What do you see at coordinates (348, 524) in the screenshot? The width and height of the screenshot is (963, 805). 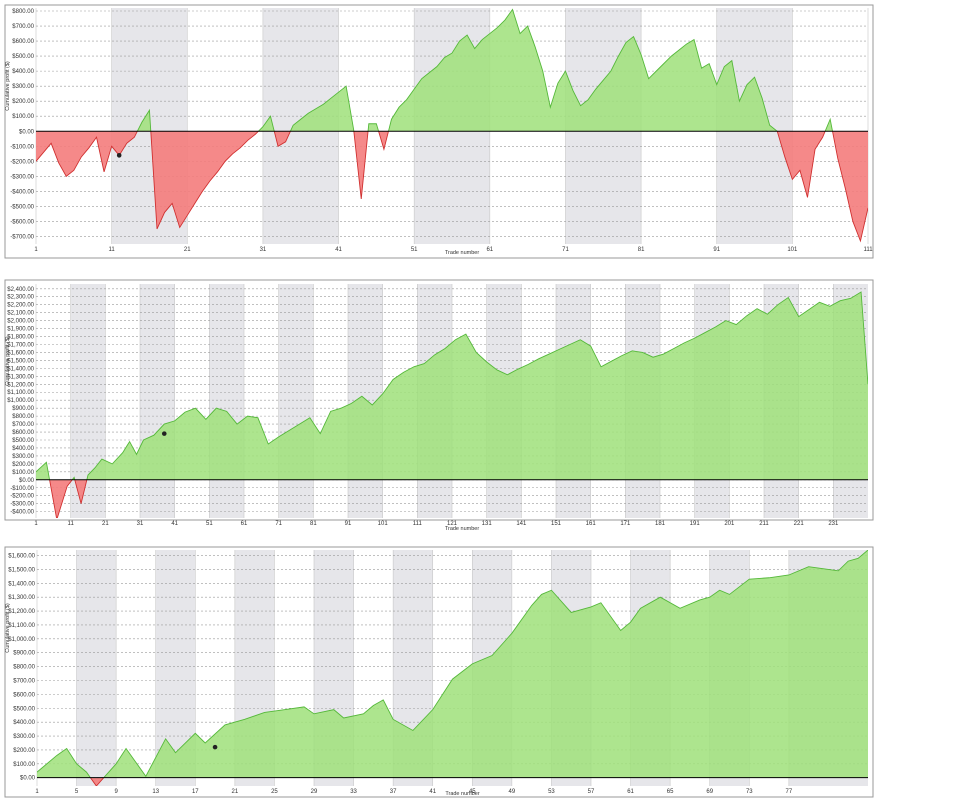 I see `x-tick-label: 91` at bounding box center [348, 524].